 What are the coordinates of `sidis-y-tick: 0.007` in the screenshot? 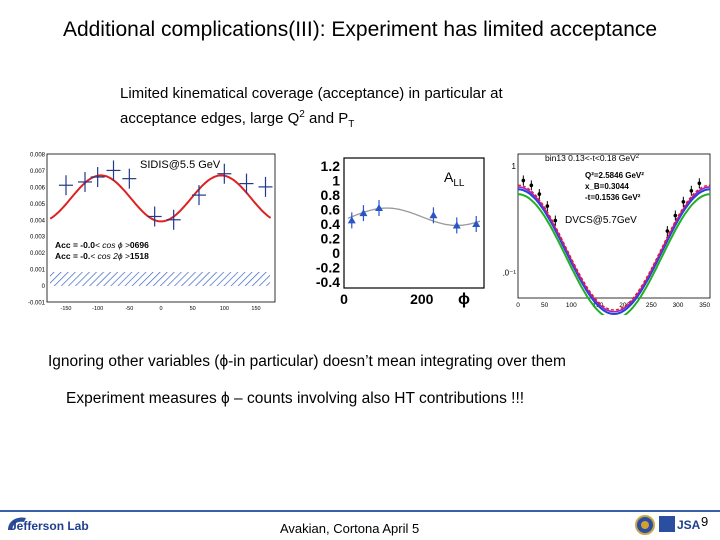 It's located at (38, 172).